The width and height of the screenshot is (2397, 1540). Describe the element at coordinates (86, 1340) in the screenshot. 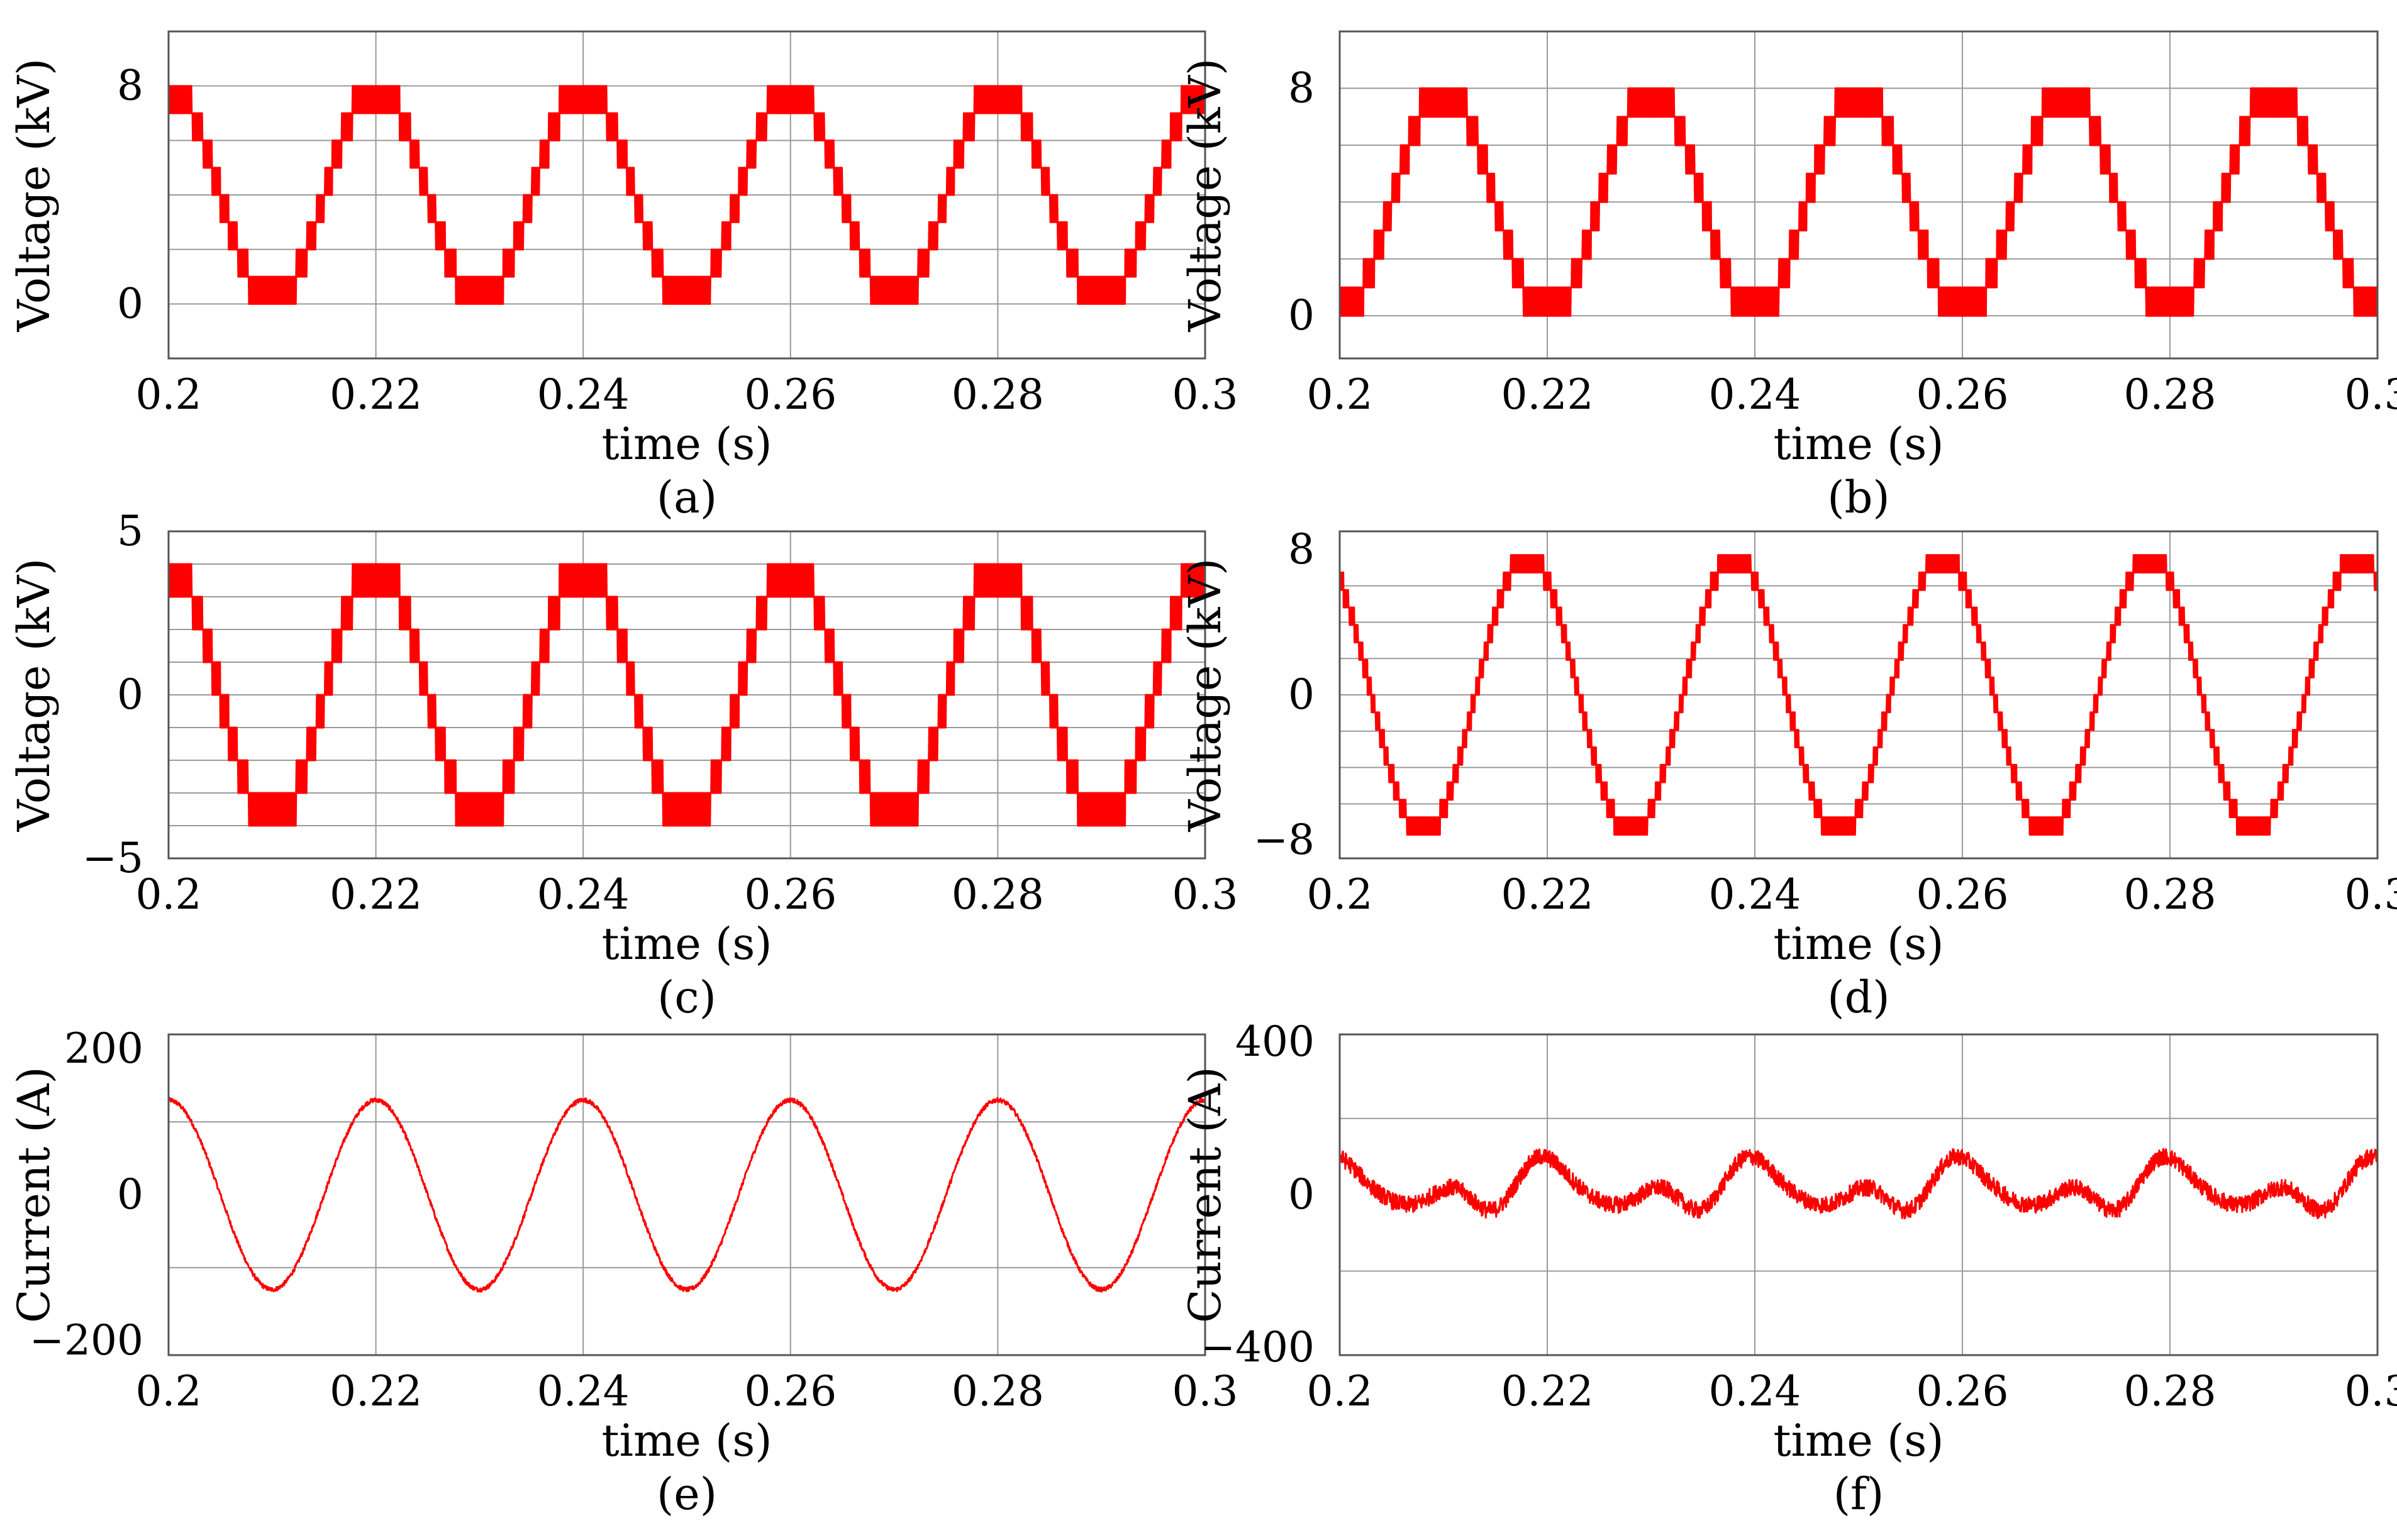

I see `y-tick-label: −200` at that location.